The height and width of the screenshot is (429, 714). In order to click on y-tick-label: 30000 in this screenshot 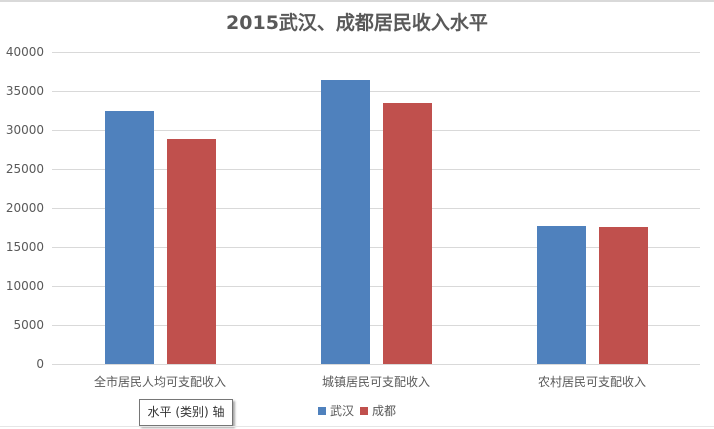, I will do `click(24, 130)`.